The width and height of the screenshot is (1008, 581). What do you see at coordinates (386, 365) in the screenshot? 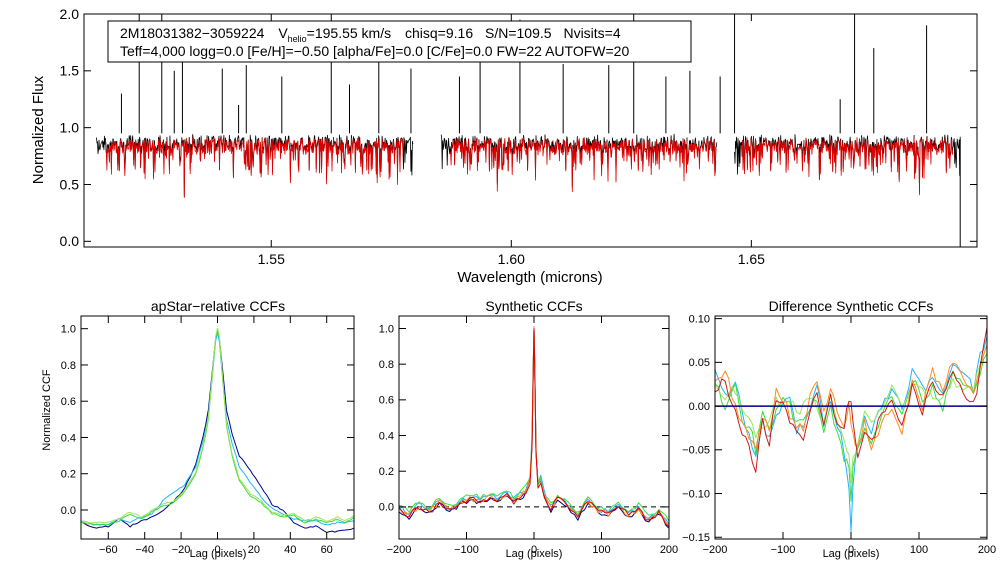
I see `synthetic-ytick-label: 0.8` at bounding box center [386, 365].